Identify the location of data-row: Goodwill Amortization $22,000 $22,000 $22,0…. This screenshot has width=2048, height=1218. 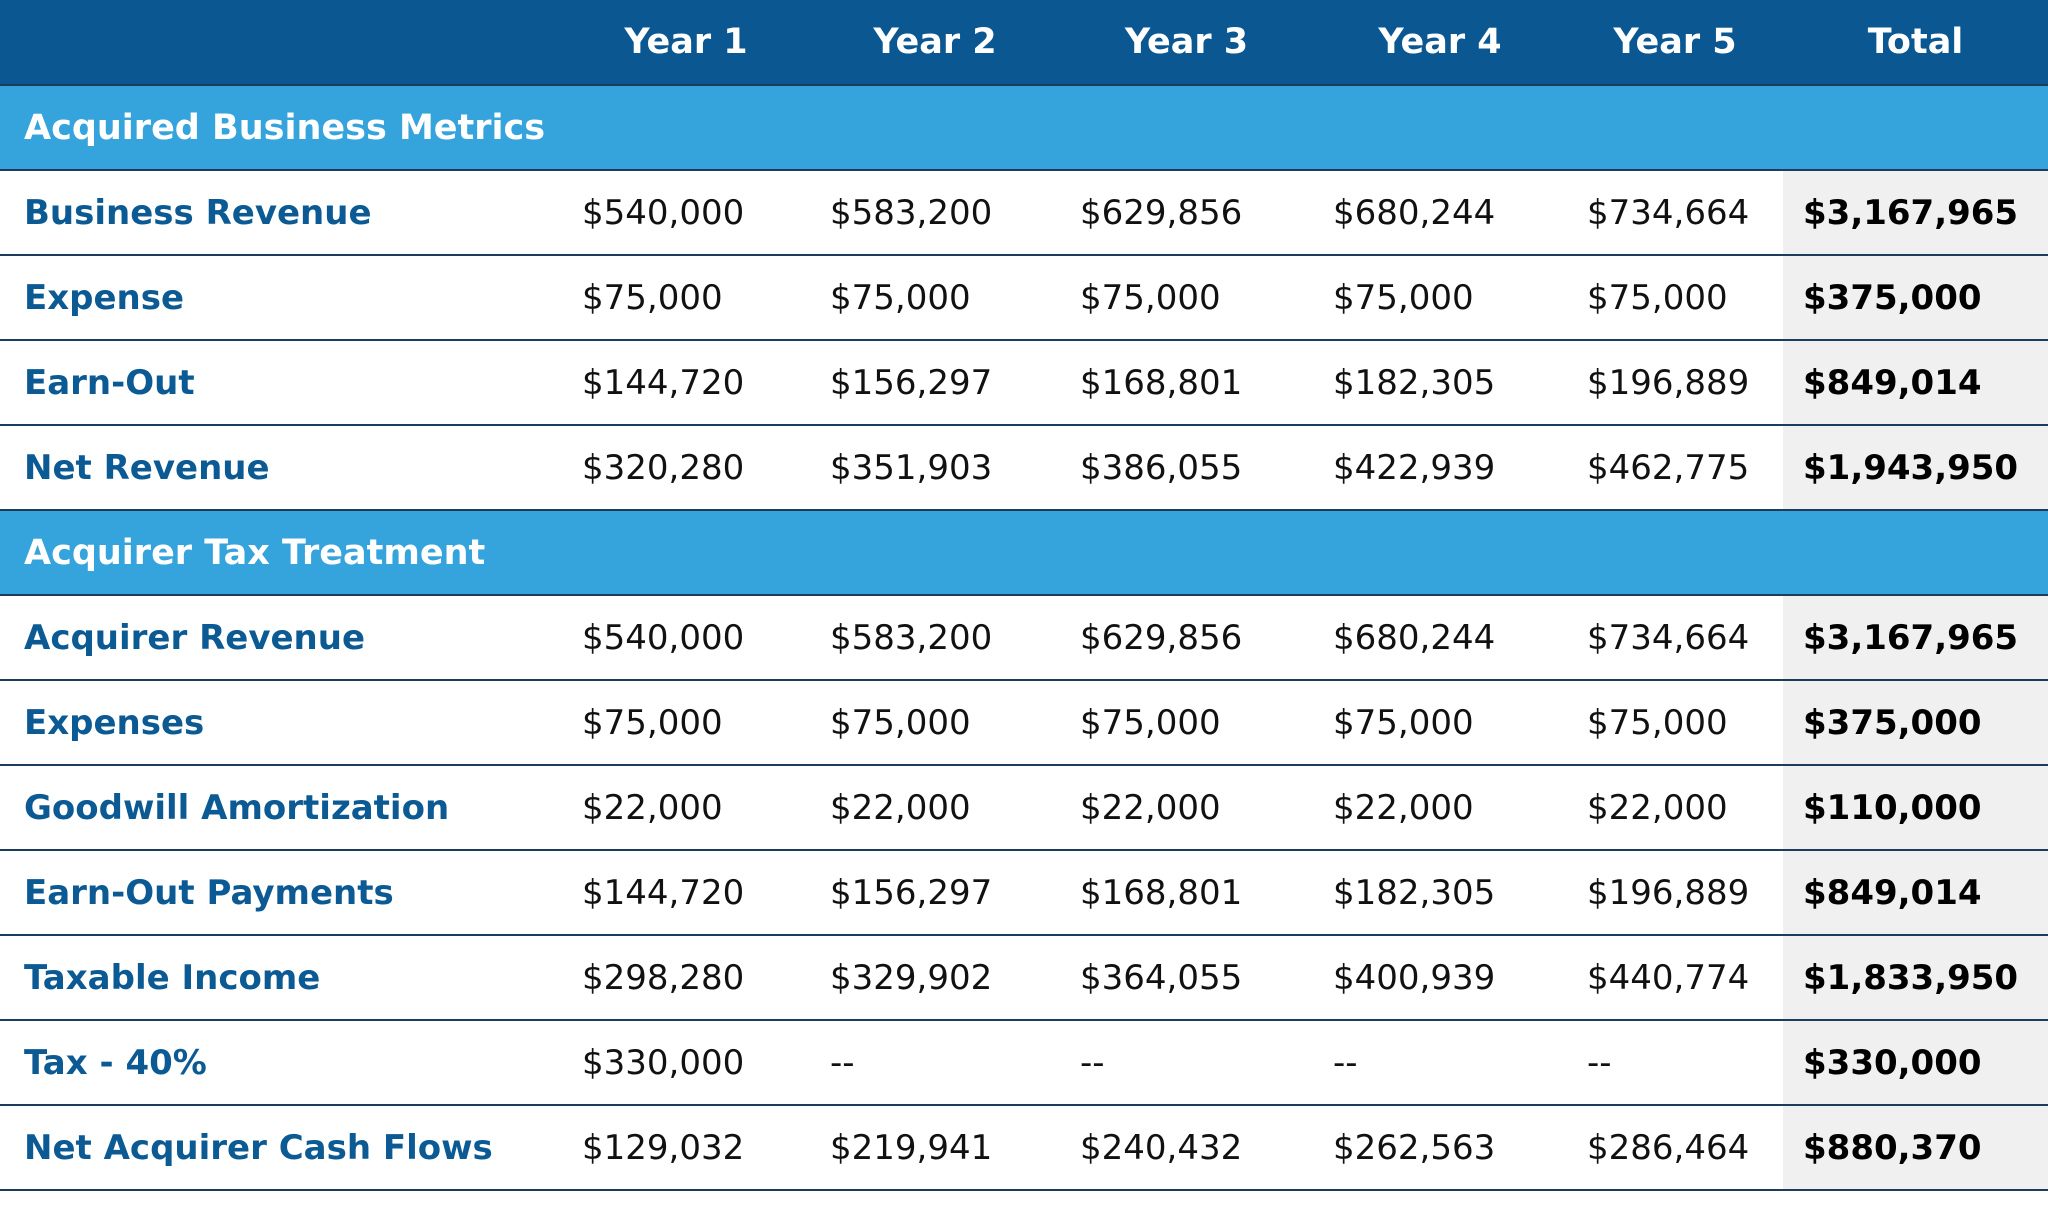
(1024, 808).